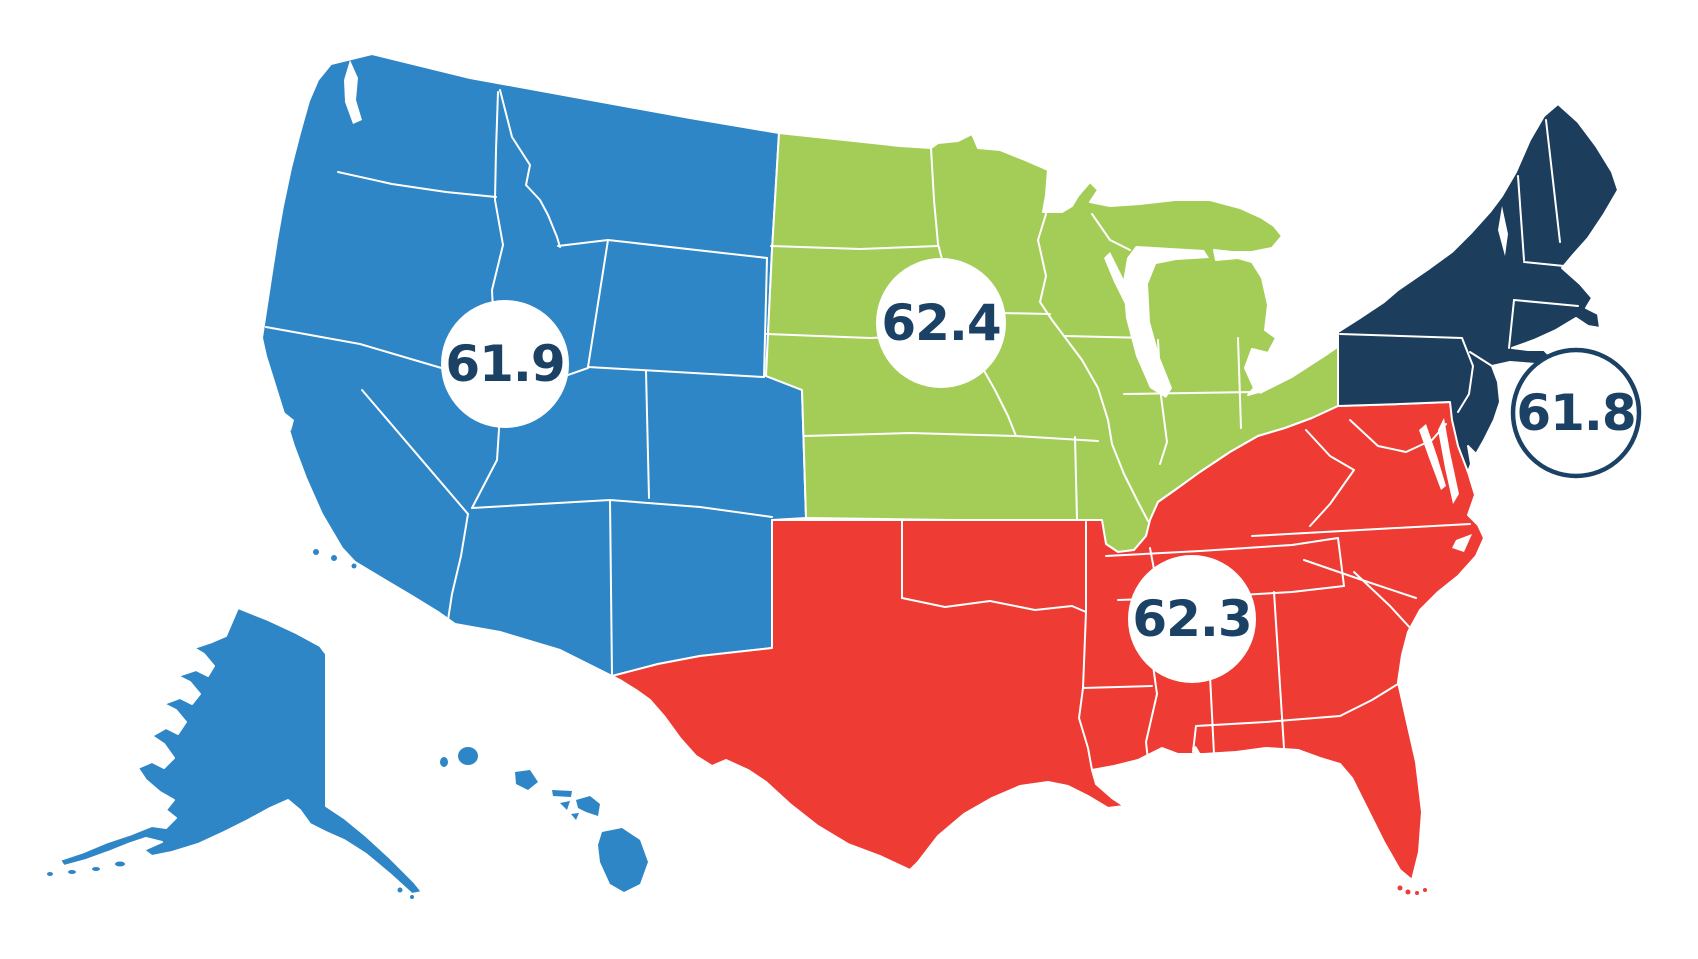 The image size is (1698, 959). Describe the element at coordinates (241, 751) in the screenshot. I see `alaska-shape` at that location.